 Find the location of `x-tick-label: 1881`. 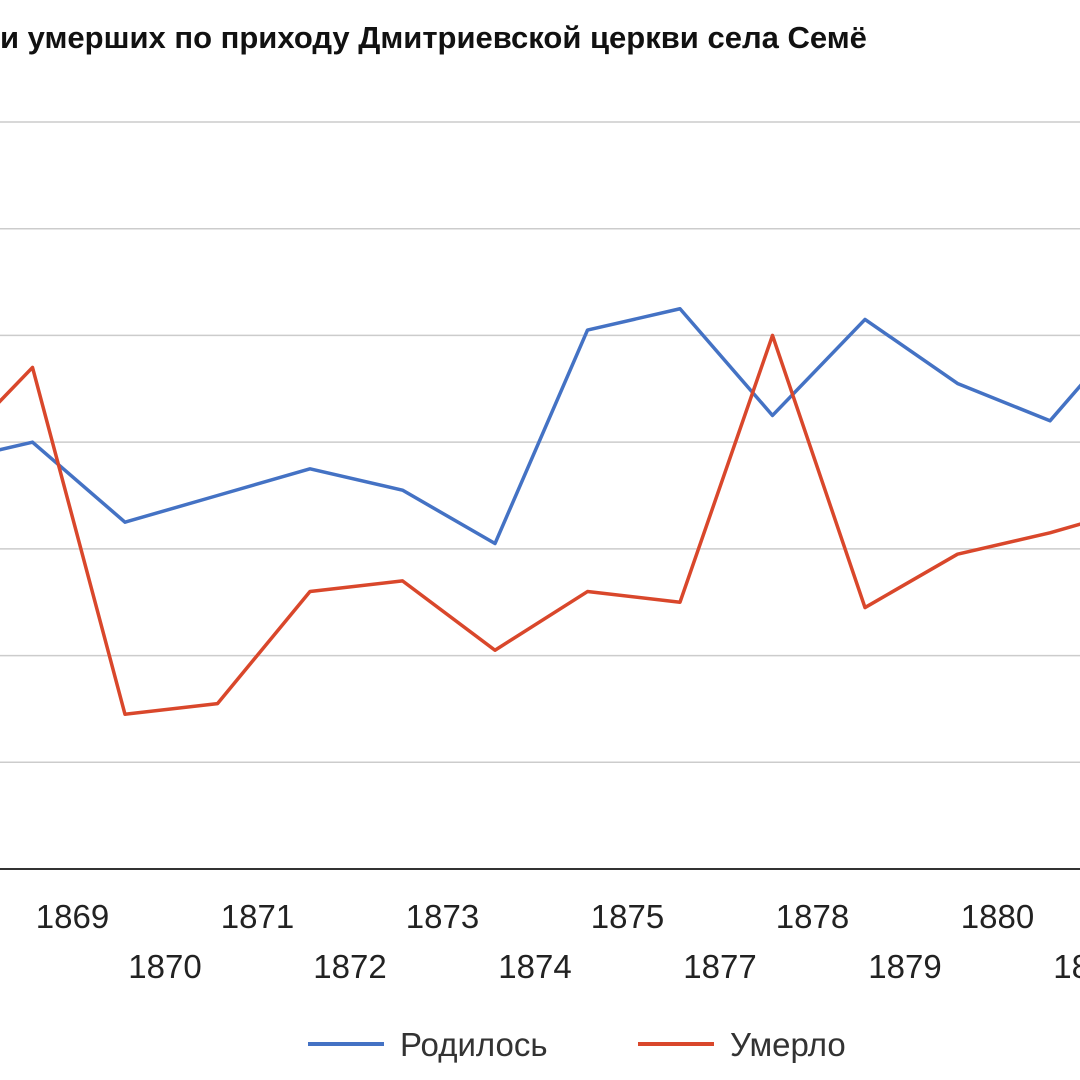

x-tick-label: 1881 is located at coordinates (1066, 966).